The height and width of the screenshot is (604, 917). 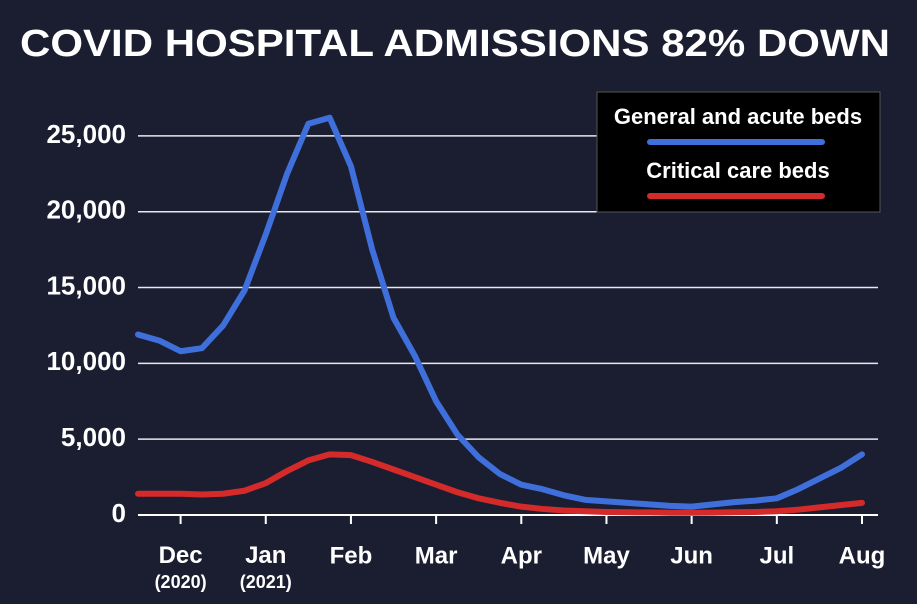 I want to click on x-tick-label: Mar, so click(x=436, y=555).